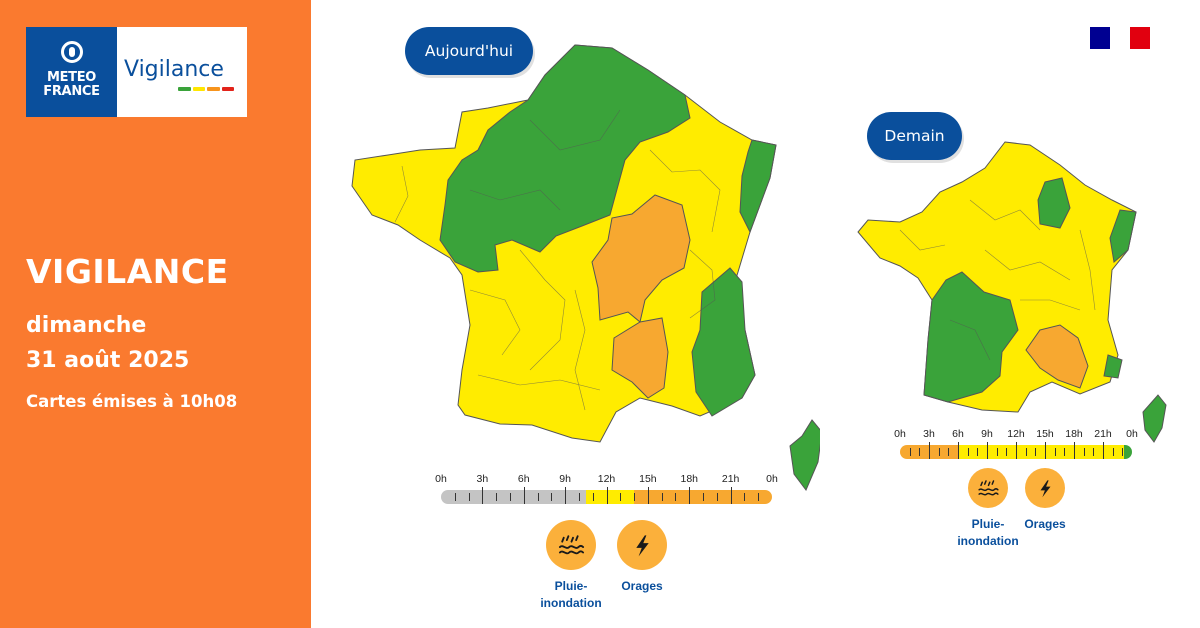  What do you see at coordinates (730, 479) in the screenshot?
I see `today-timeline-hour-label: 21h` at bounding box center [730, 479].